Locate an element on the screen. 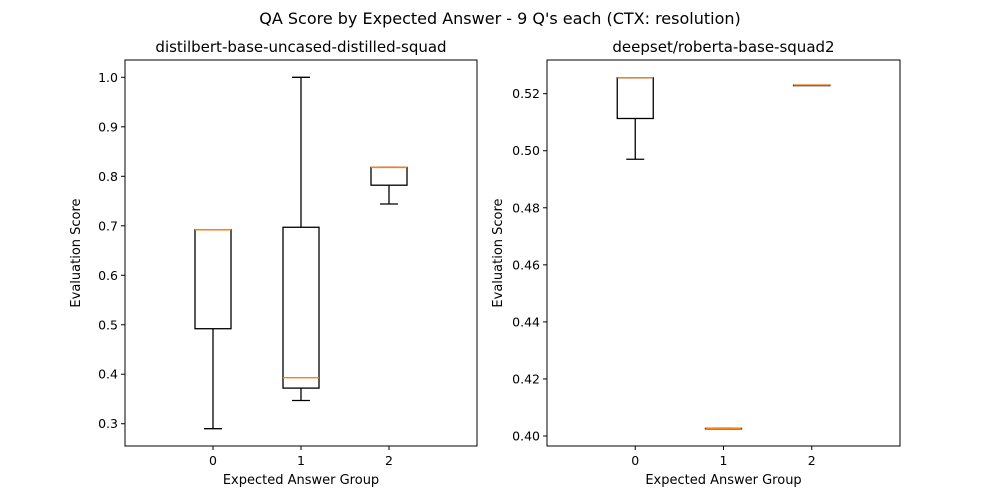  y-tick-label: 1.0 is located at coordinates (108, 77).